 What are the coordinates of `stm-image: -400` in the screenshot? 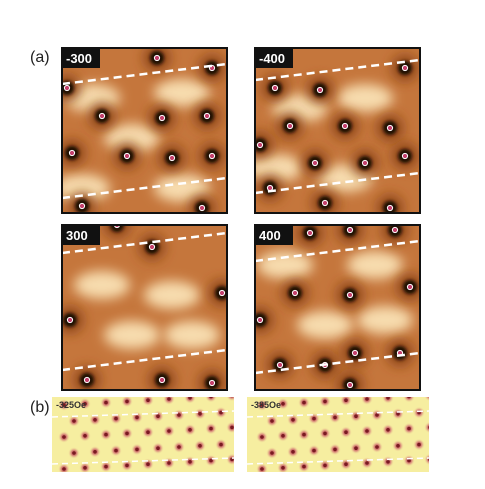 It's located at (337, 130).